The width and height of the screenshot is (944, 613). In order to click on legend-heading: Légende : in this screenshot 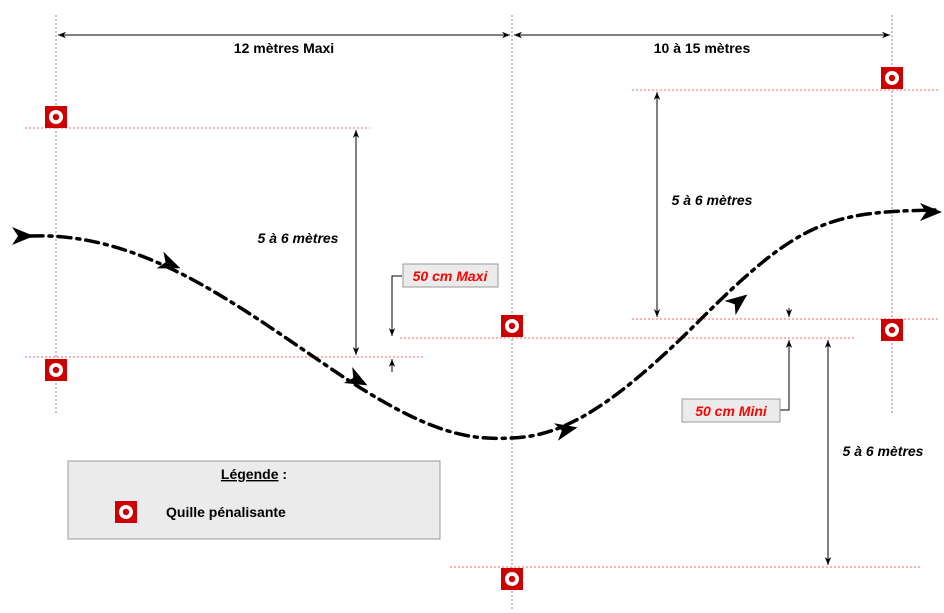, I will do `click(254, 474)`.